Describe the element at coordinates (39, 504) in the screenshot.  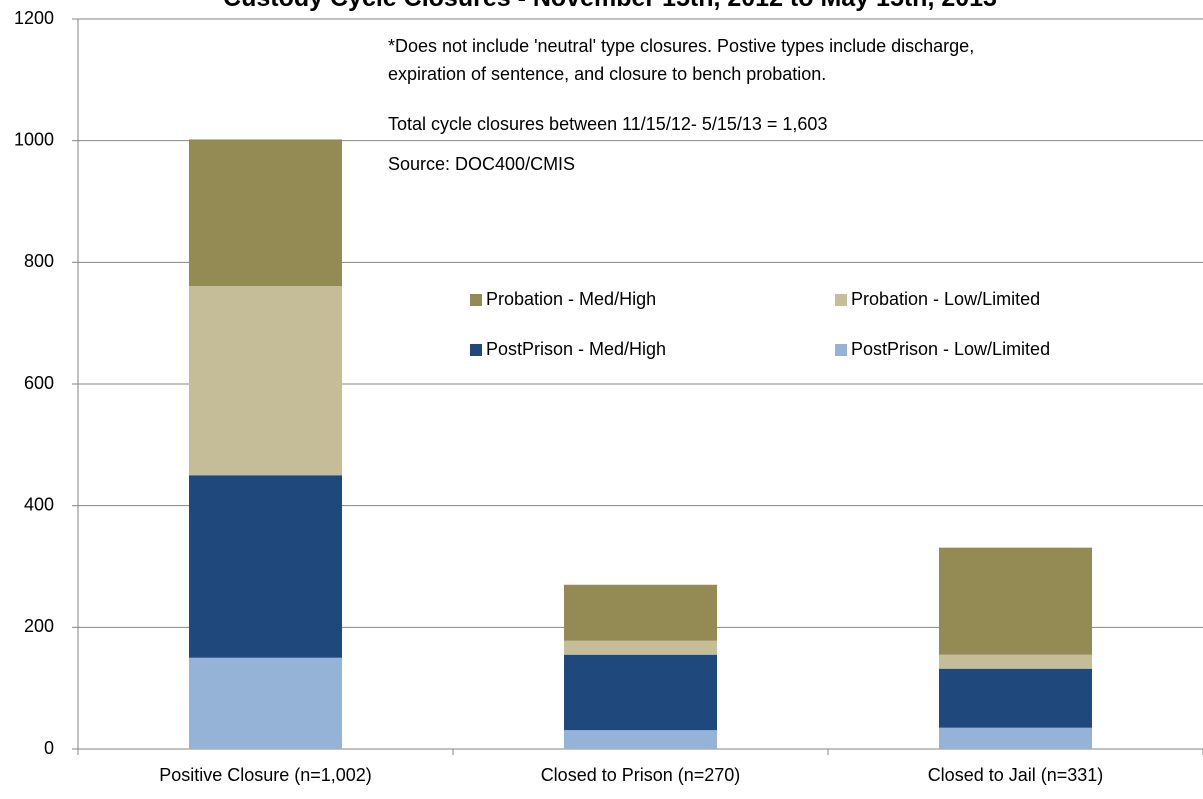
I see `y-tick-label: 400` at that location.